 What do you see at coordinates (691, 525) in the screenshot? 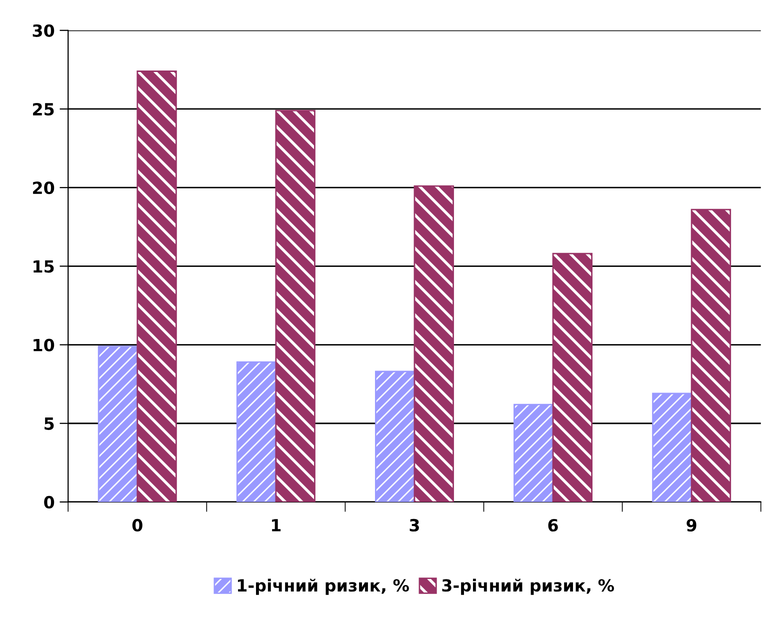
I see `x-tick-label: 9` at bounding box center [691, 525].